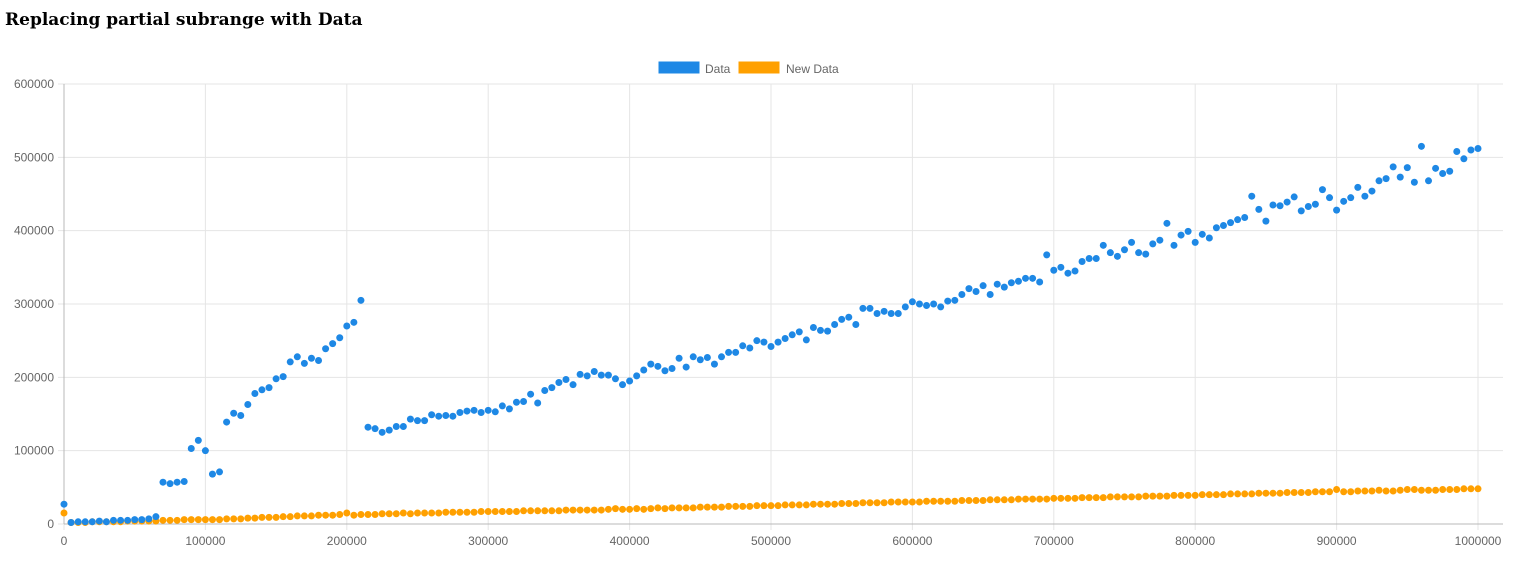  I want to click on legend-item-data: Data, so click(694, 68).